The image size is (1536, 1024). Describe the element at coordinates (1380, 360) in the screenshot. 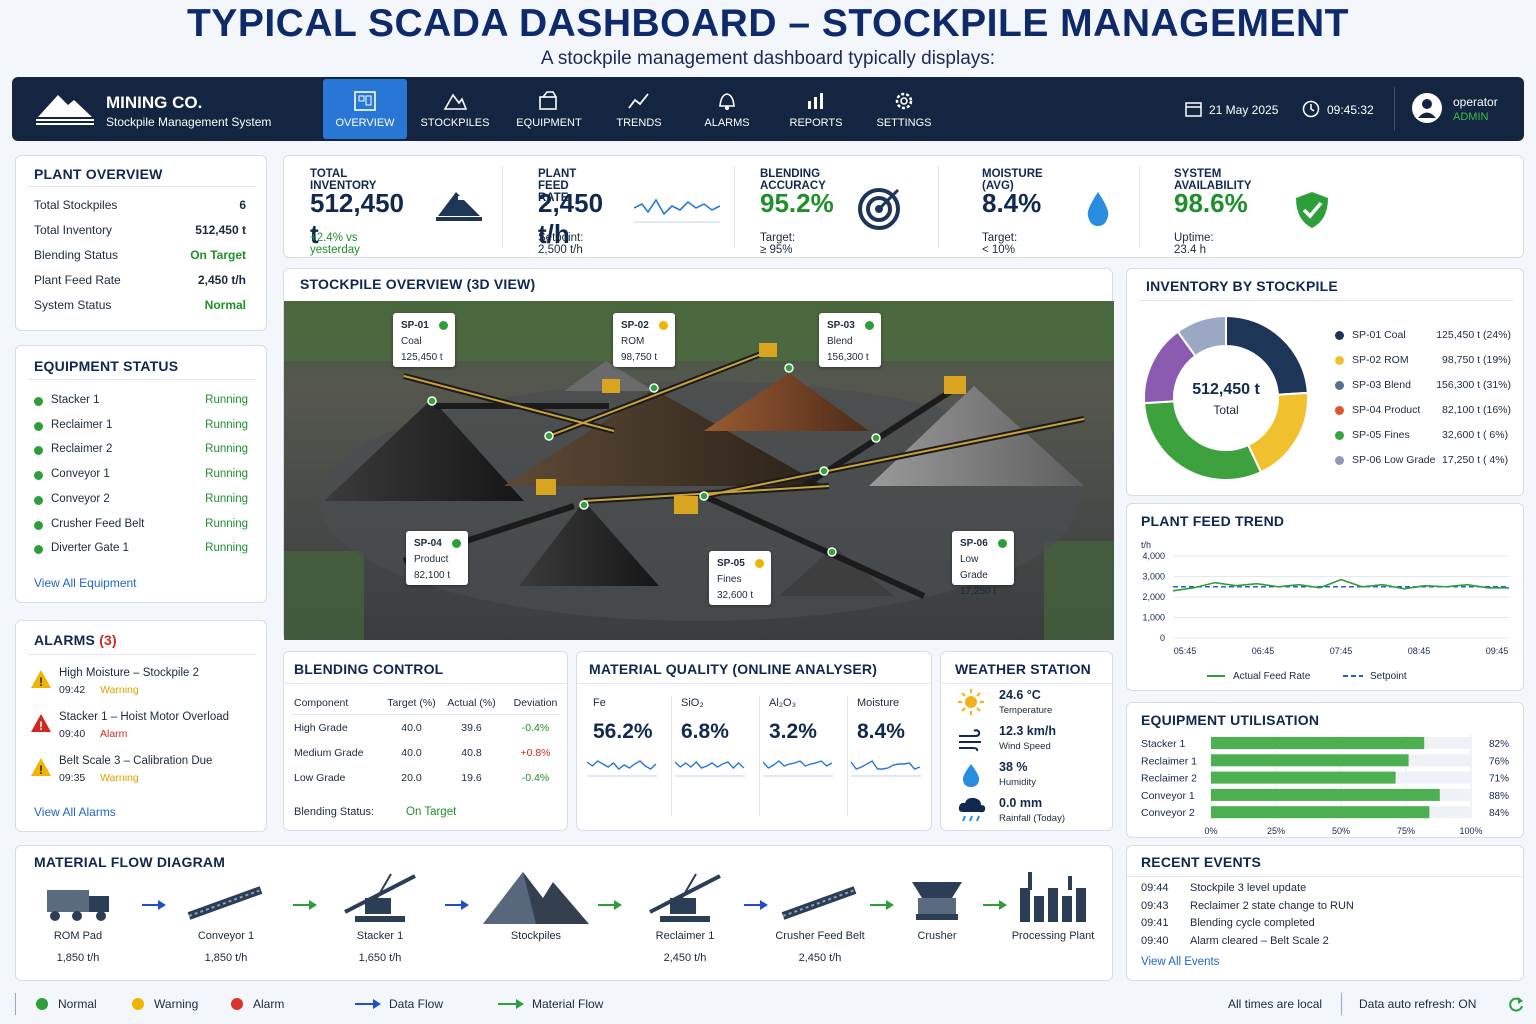

I see `legend-name: SP-02 ROM` at that location.